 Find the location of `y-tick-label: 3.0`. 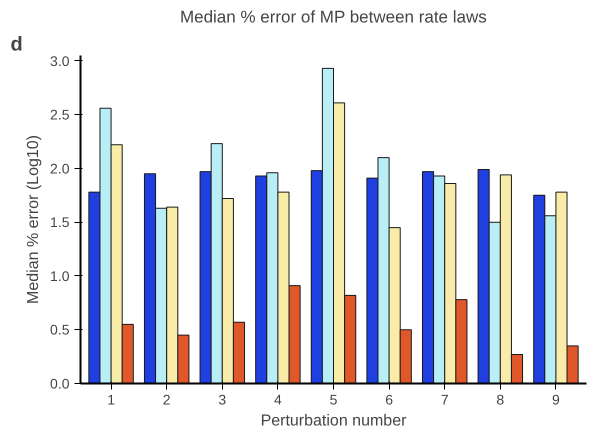

y-tick-label: 3.0 is located at coordinates (60, 60).